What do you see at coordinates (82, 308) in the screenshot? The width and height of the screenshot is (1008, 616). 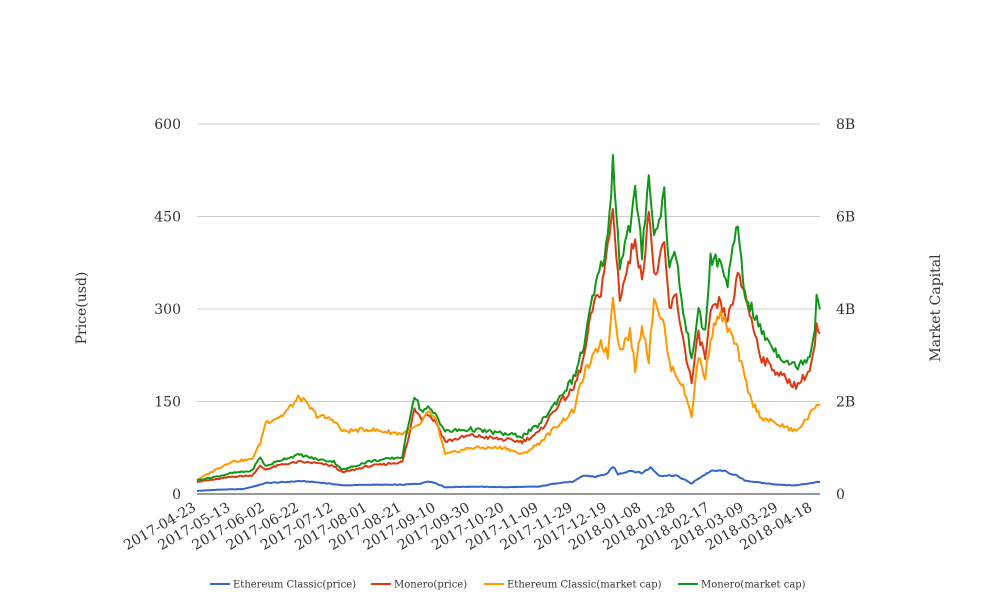 I see `left-y-axis-title: Price(usd)` at bounding box center [82, 308].